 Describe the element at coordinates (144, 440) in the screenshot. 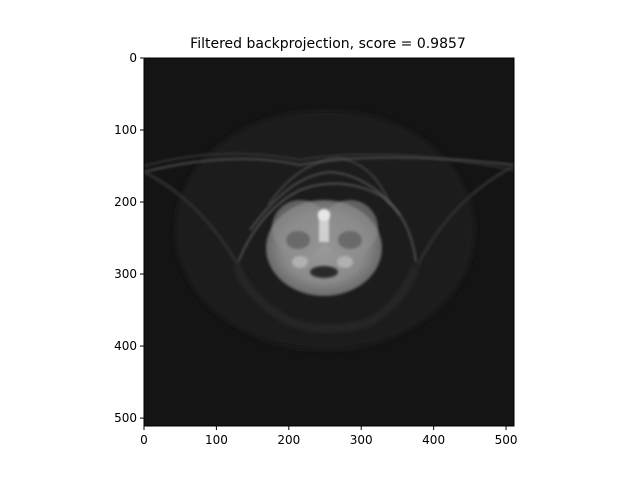

I see `x-tick-label: 0` at that location.